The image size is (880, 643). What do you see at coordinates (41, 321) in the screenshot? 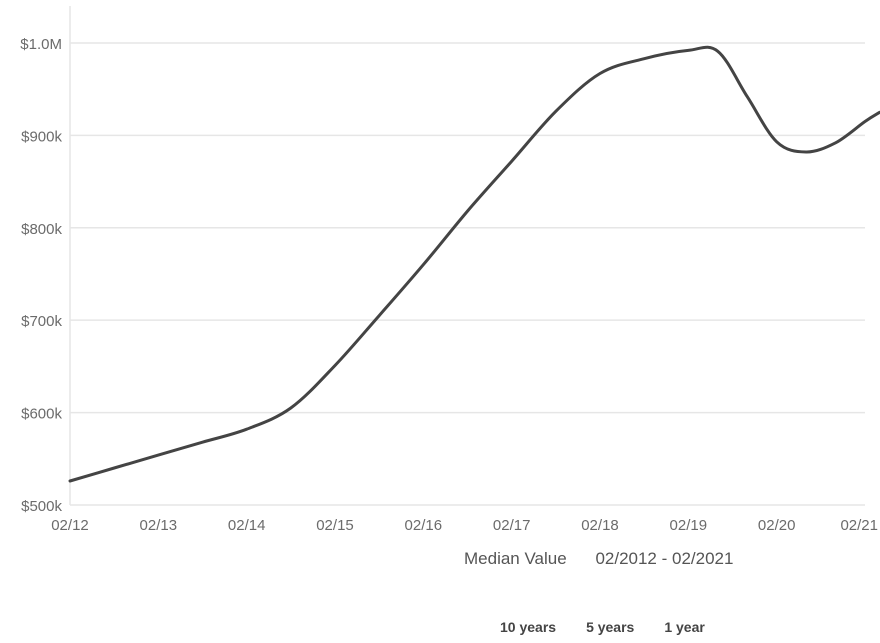
I see `y-tick-label: $700k` at bounding box center [41, 321].